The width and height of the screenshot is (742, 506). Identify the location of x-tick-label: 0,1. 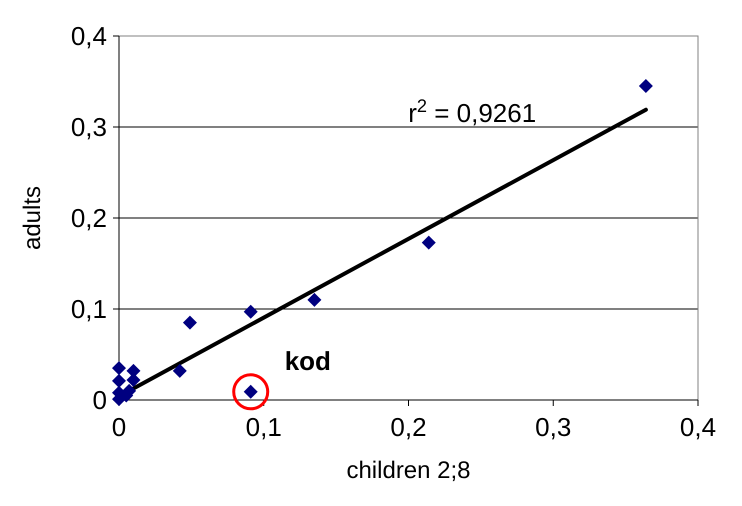
(264, 427).